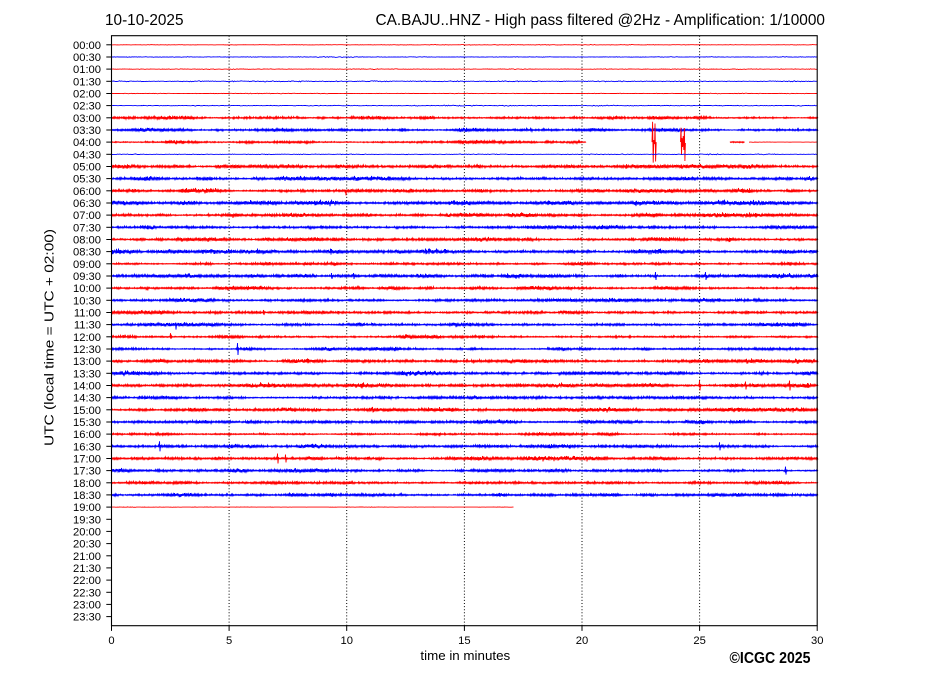 The height and width of the screenshot is (696, 927). Describe the element at coordinates (87, 520) in the screenshot. I see `svg-text: 19:30` at that location.